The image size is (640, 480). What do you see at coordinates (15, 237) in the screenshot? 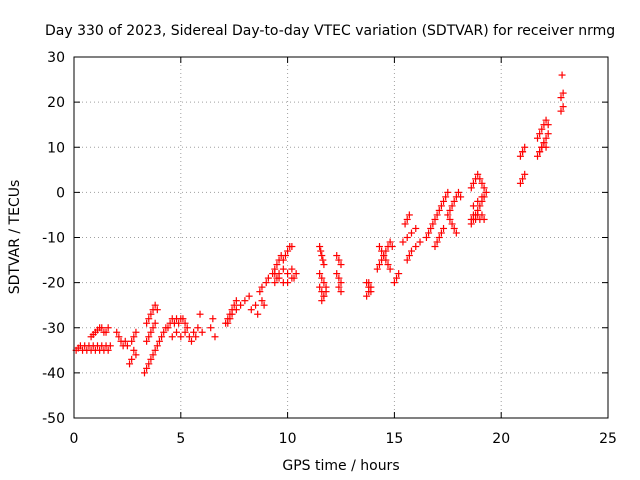
I see `y-axis-title: SDTVAR / TECUs` at bounding box center [15, 237].